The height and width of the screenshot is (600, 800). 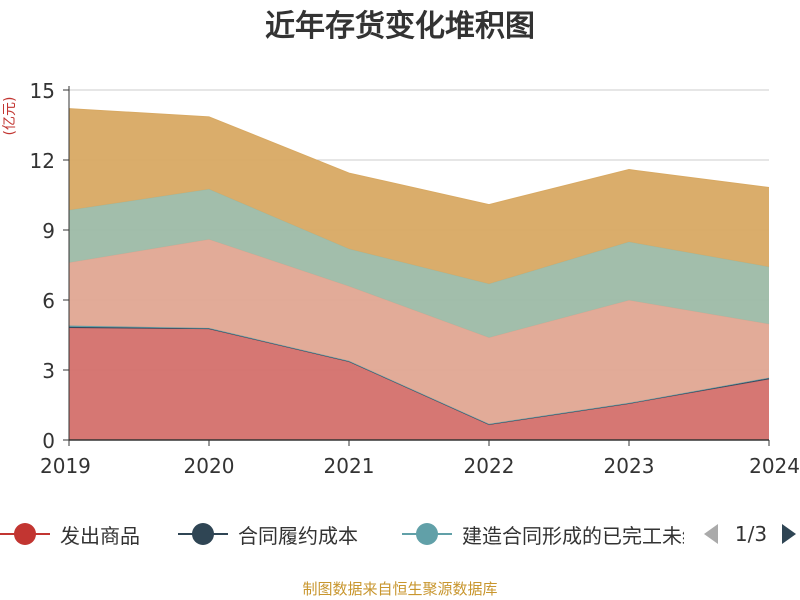 What do you see at coordinates (489, 466) in the screenshot?
I see `x-tick-label: 2022` at bounding box center [489, 466].